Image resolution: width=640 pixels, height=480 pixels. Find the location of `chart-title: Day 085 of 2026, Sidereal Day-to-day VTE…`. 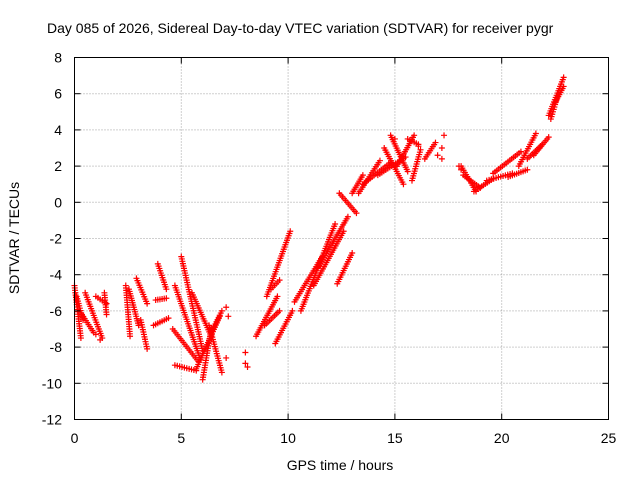

chart-title: Day 085 of 2026, Sidereal Day-to-day VTE… is located at coordinates (300, 28).